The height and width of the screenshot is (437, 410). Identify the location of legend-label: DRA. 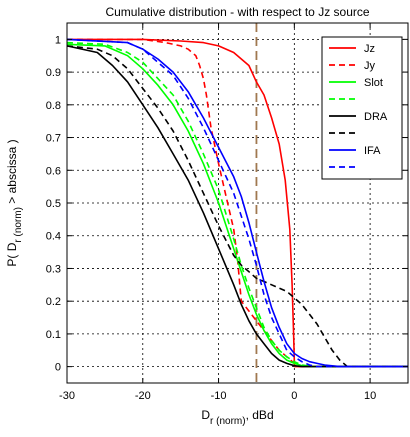
(376, 117).